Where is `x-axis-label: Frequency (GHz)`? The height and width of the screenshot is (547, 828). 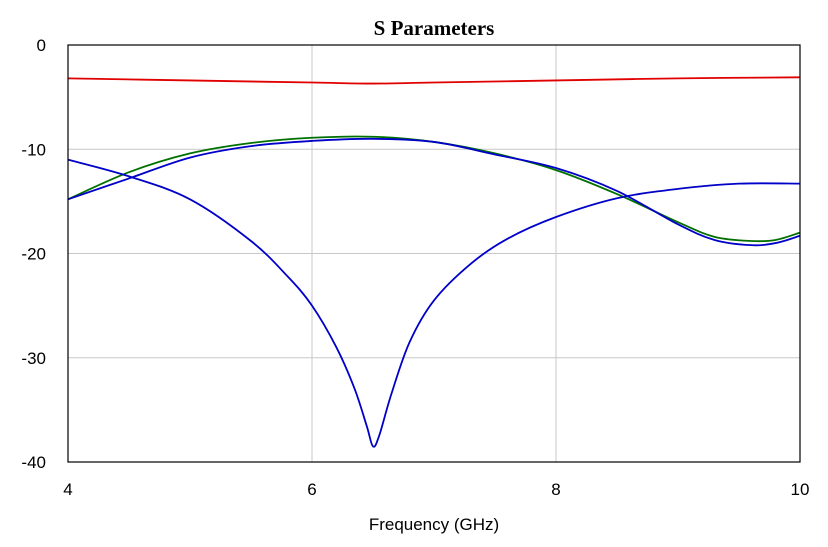 x-axis-label: Frequency (GHz) is located at coordinates (434, 524).